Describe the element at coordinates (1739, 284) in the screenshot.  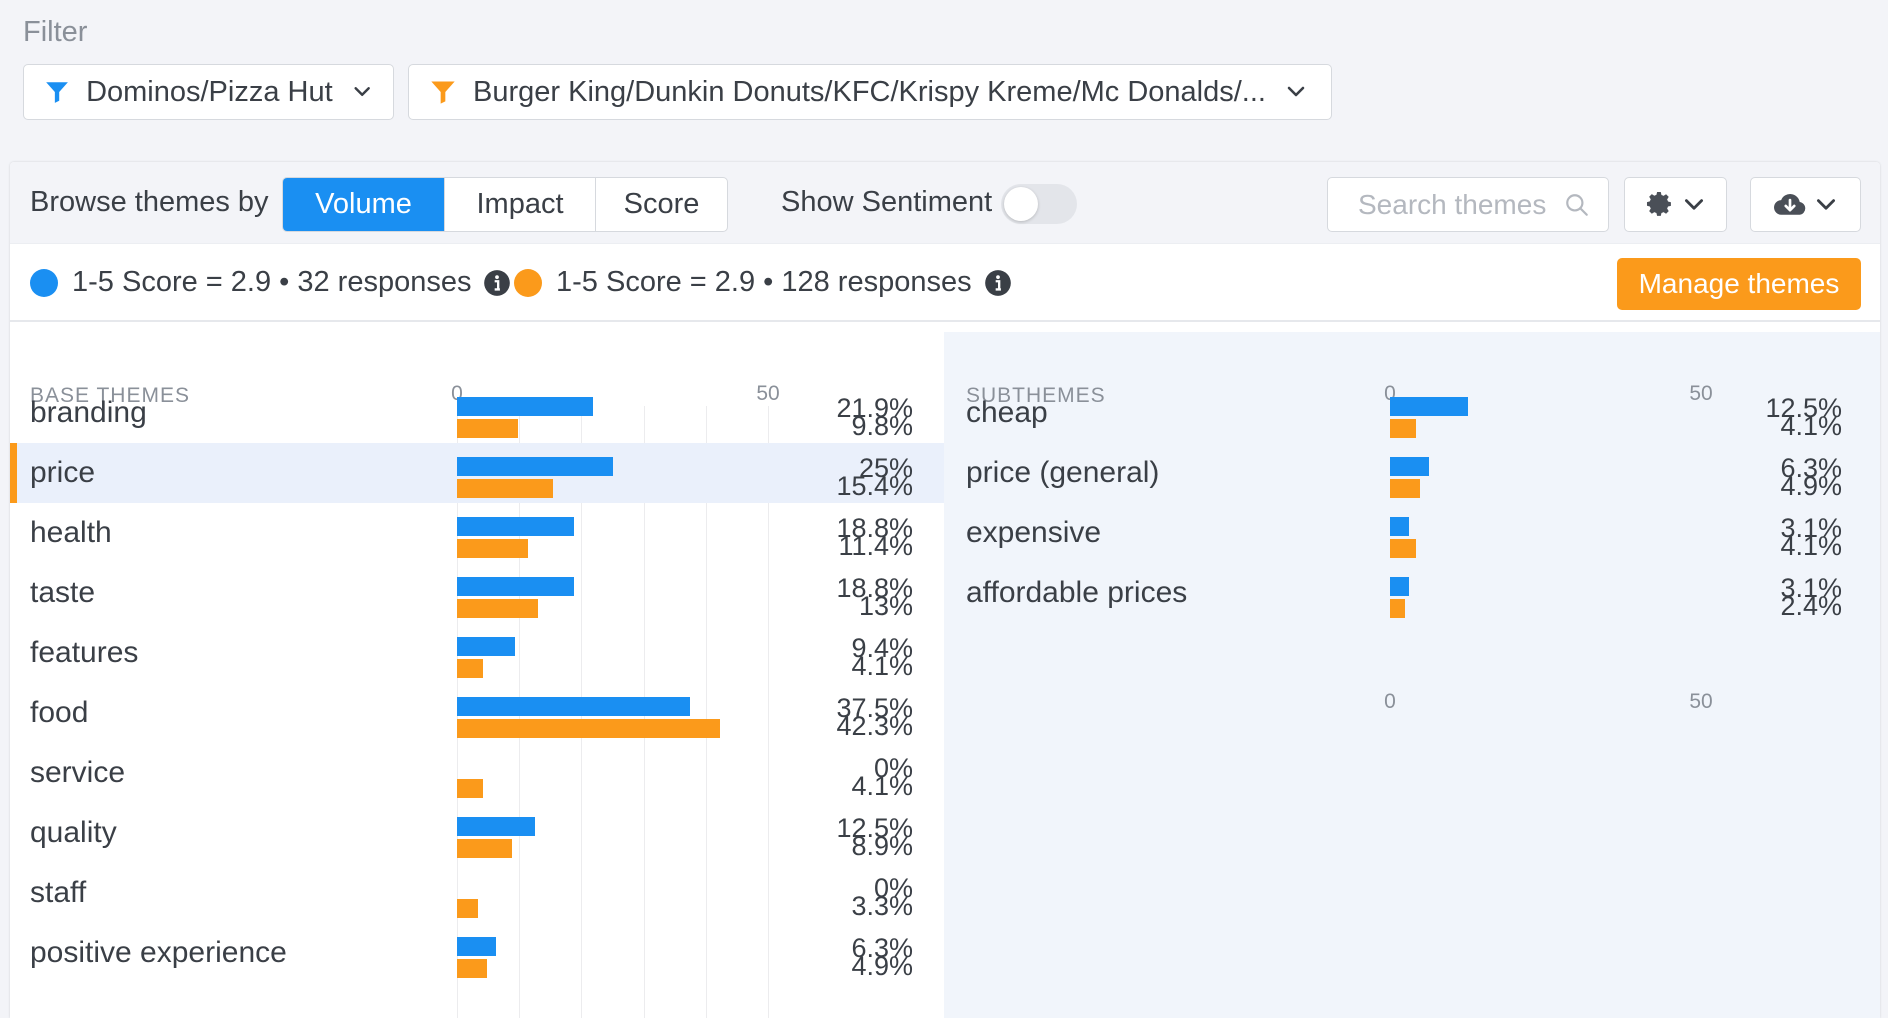
I see `manage-themes-button: Manage themes` at that location.